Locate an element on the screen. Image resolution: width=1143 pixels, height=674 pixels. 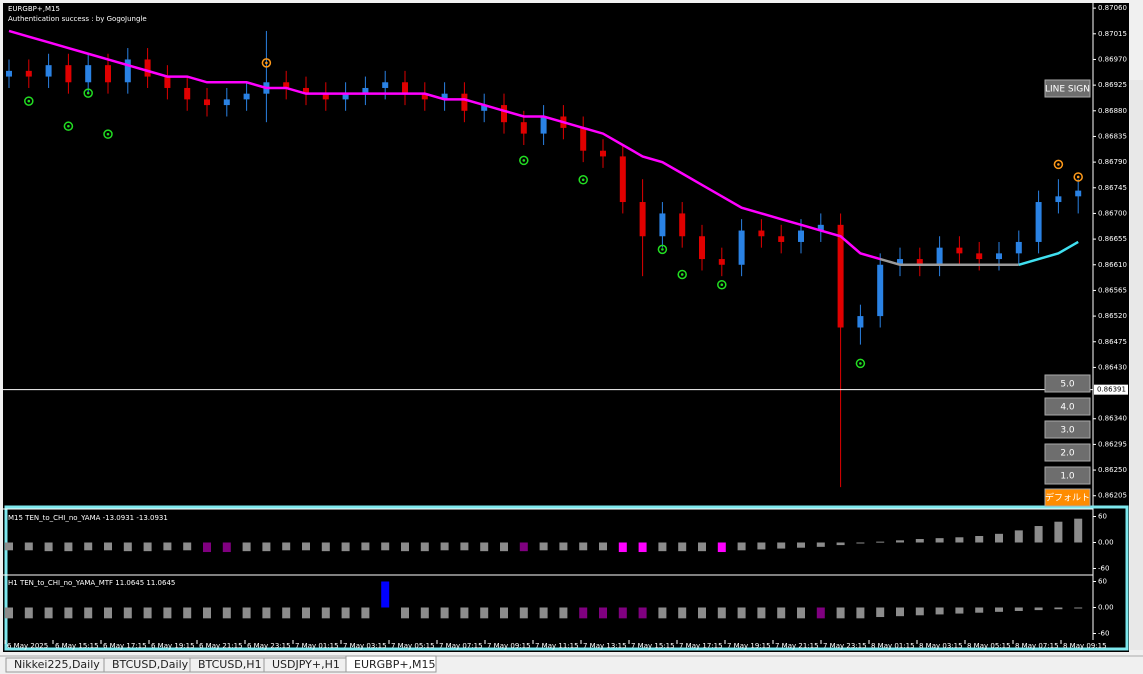
time-label: 6 May 2025 is located at coordinates (27, 646).